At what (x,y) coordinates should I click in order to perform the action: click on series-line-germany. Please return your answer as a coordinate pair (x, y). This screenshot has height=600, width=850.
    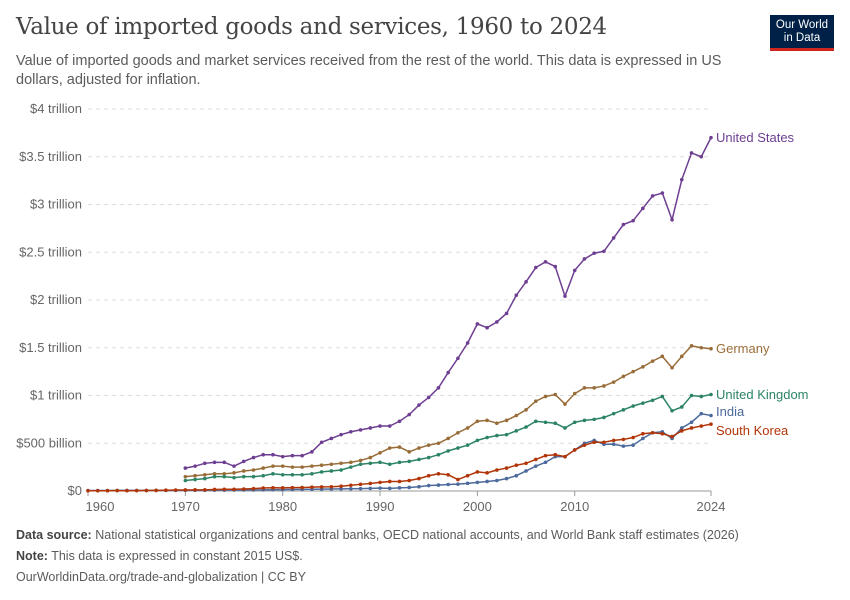
    Looking at the image, I should click on (448, 411).